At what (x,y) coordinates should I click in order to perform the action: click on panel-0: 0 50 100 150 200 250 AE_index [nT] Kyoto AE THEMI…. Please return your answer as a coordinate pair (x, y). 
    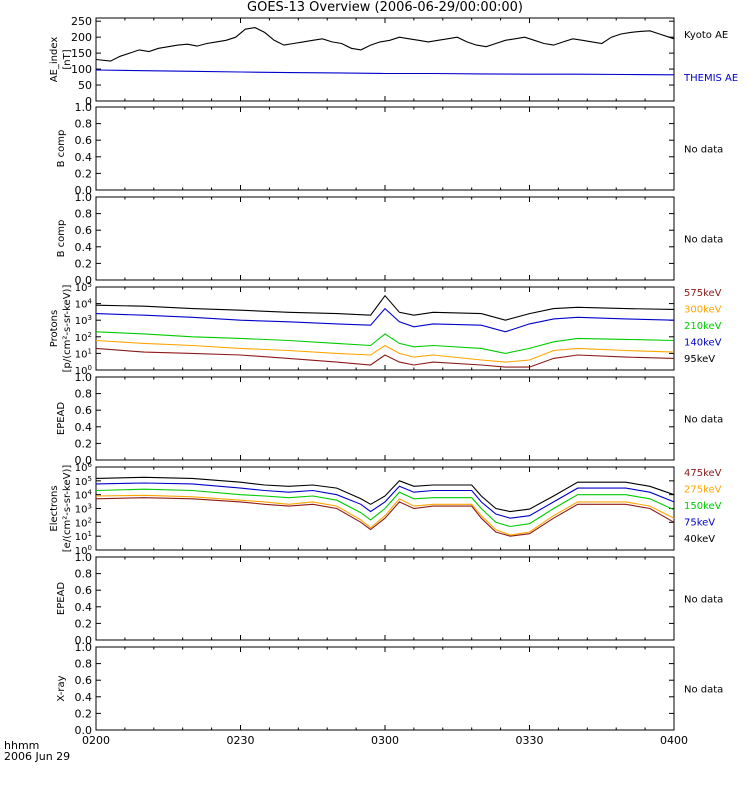
    Looking at the image, I should click on (393, 61).